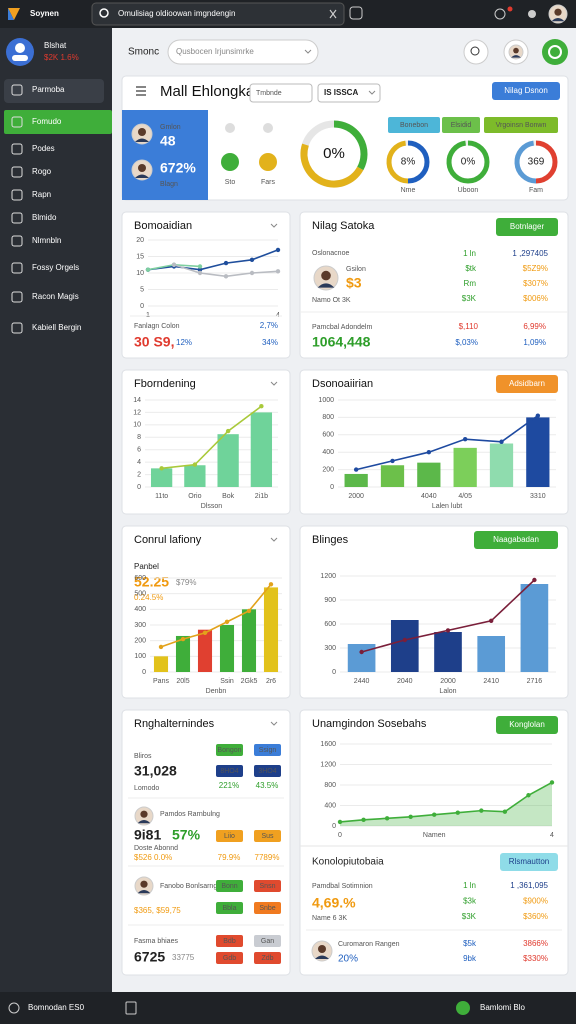 Image resolution: width=576 pixels, height=1024 pixels. Describe the element at coordinates (356, 13) in the screenshot. I see `tab-icon` at that location.